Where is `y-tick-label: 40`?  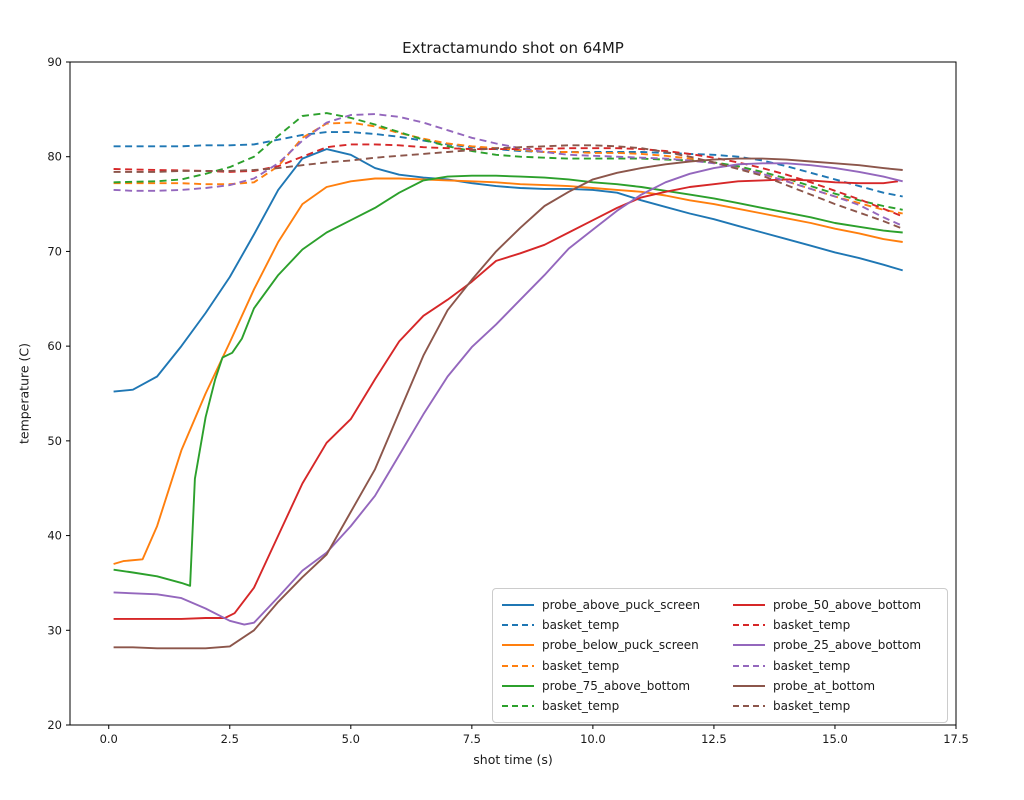 y-tick-label: 40 is located at coordinates (54, 536).